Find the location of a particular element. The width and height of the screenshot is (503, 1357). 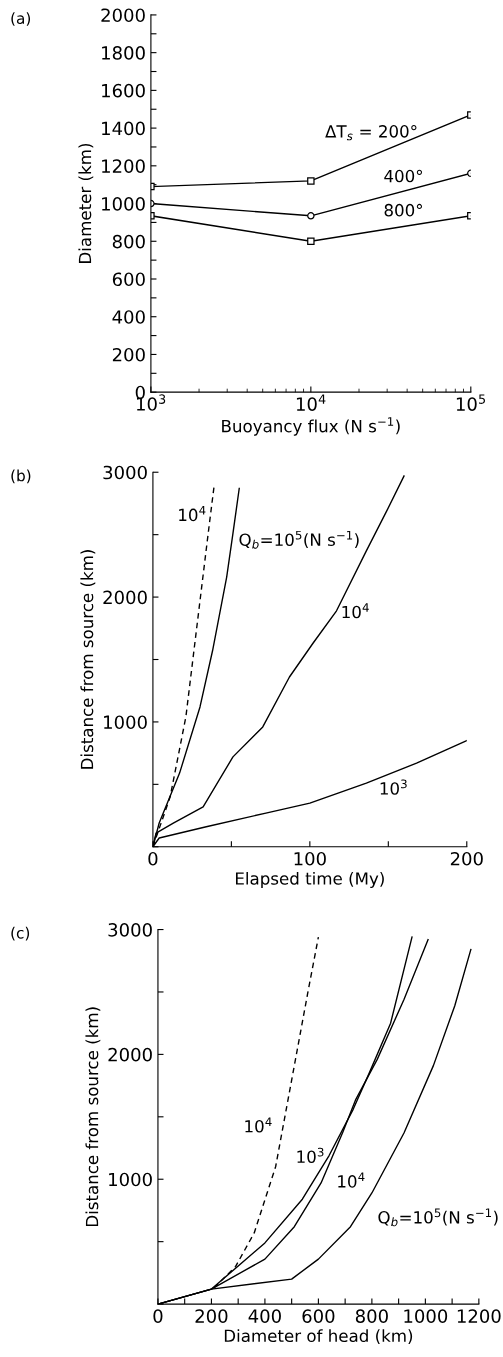

x-tick-label: 600 is located at coordinates (318, 1316).